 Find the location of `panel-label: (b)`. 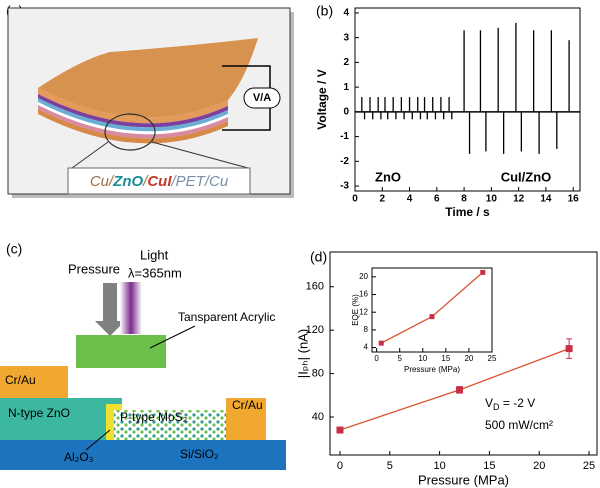

panel-label: (b) is located at coordinates (324, 11).